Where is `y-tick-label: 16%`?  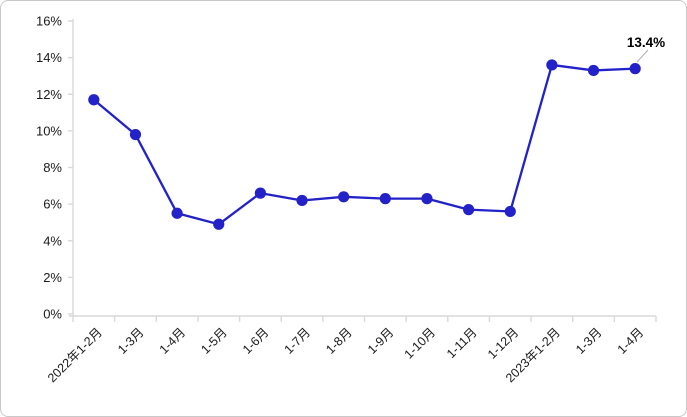
y-tick-label: 16% is located at coordinates (49, 21).